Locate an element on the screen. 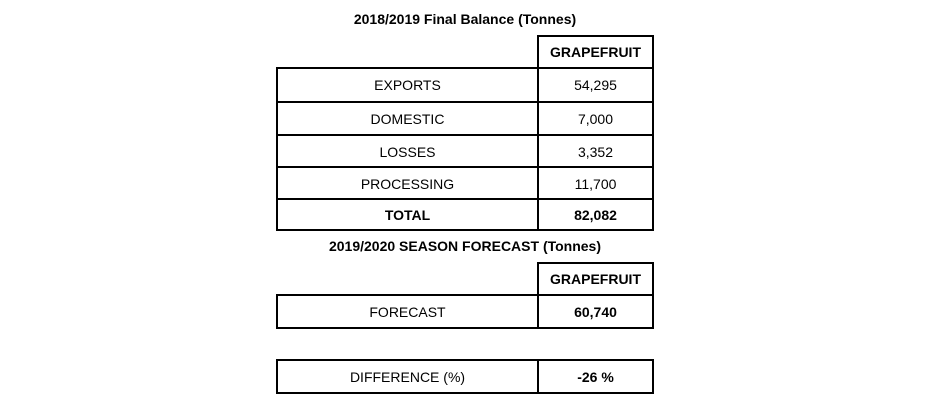  forecast-value: 60,740 is located at coordinates (595, 311).